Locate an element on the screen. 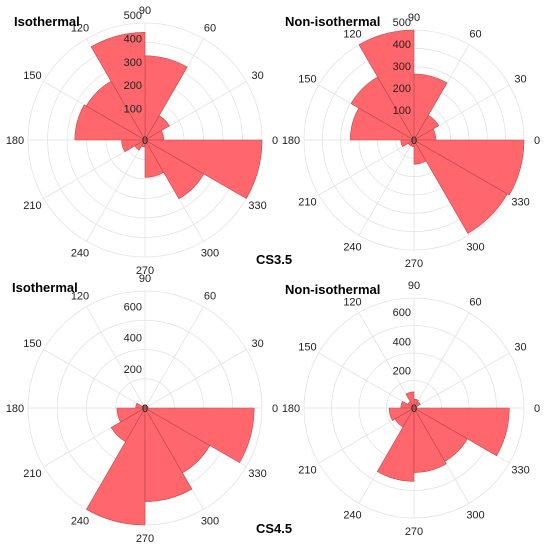 This screenshot has width=550, height=544. radial-tick-label: 500 is located at coordinates (133, 16).